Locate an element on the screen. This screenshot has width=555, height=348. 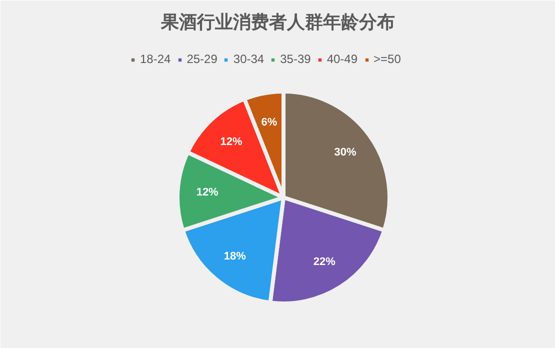
legend-label: 25-29 is located at coordinates (202, 59).